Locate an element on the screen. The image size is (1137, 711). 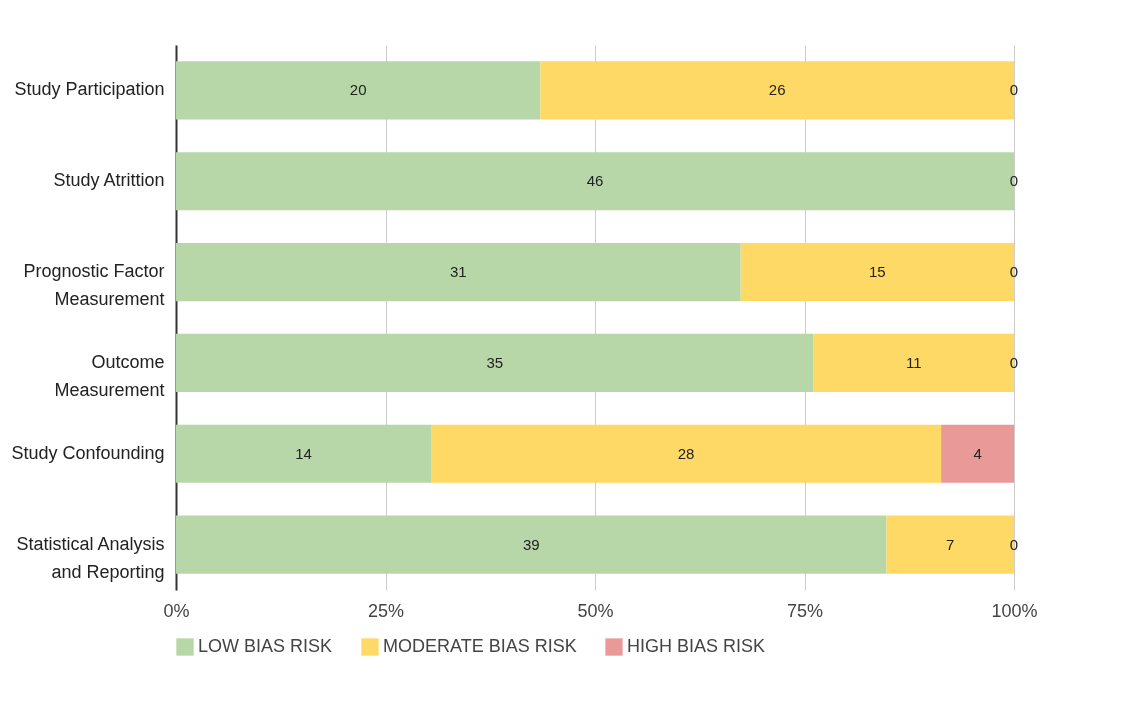
y-tick-label: Outcome Measurement is located at coordinates (109, 375).